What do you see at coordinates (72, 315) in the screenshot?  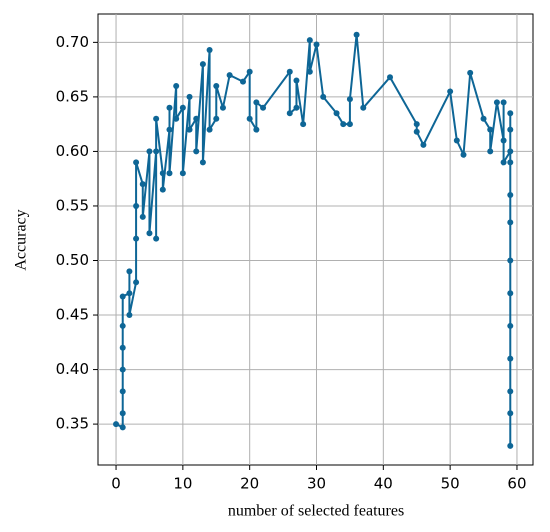 I see `y-tick-label: 0.45` at bounding box center [72, 315].